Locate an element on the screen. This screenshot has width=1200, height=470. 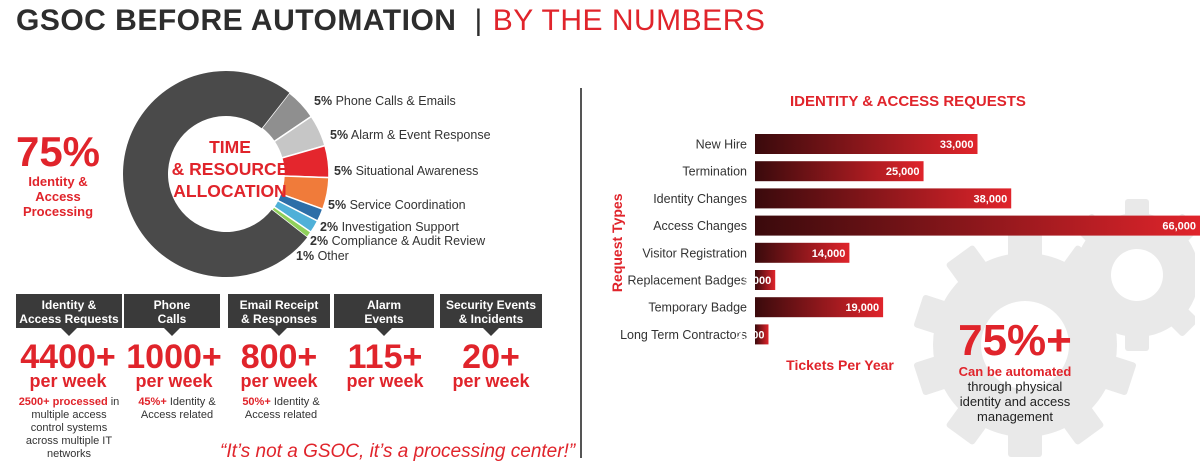
bar-category-label: Temporary Badge is located at coordinates (697, 308).